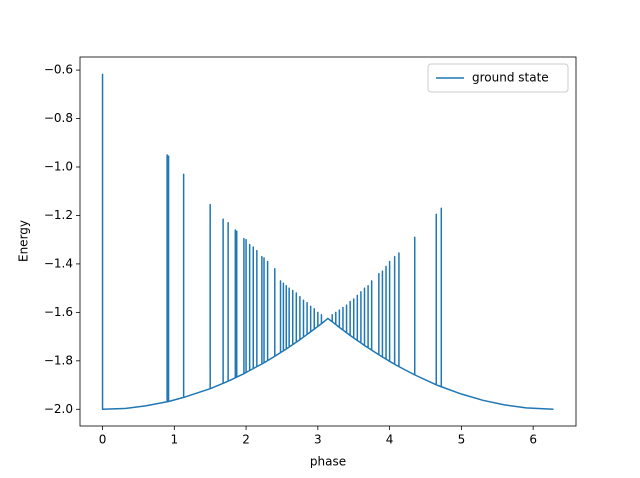 The width and height of the screenshot is (640, 478). Describe the element at coordinates (462, 440) in the screenshot. I see `x-tick-label: 5` at that location.